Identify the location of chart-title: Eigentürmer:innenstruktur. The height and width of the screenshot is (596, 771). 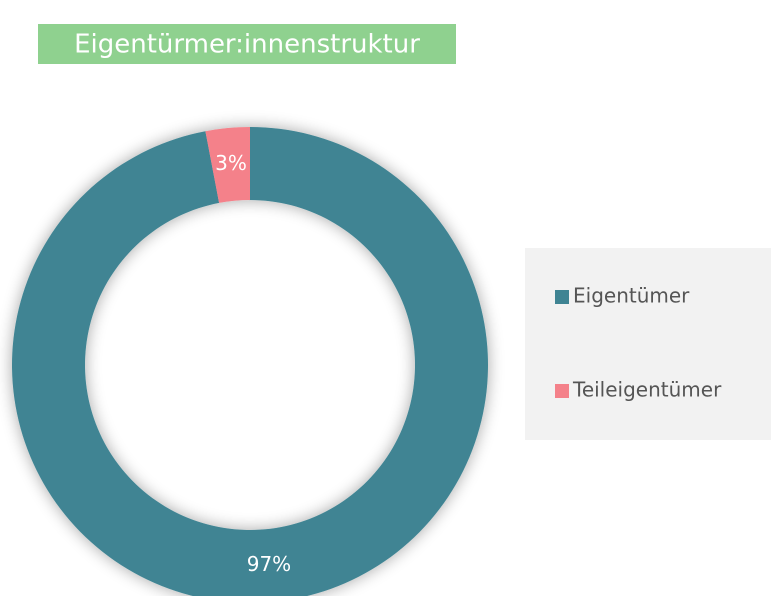
(247, 45).